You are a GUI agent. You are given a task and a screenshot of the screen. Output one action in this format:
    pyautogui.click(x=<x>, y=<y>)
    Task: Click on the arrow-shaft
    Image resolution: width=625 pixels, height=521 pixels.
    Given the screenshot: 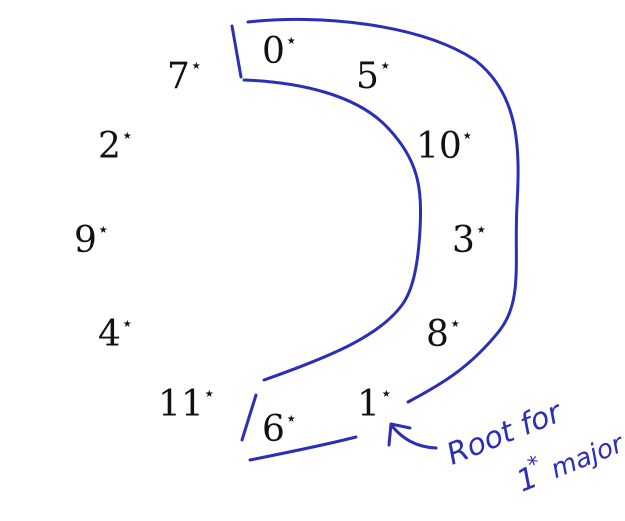 What is the action you would take?
    pyautogui.click(x=414, y=437)
    